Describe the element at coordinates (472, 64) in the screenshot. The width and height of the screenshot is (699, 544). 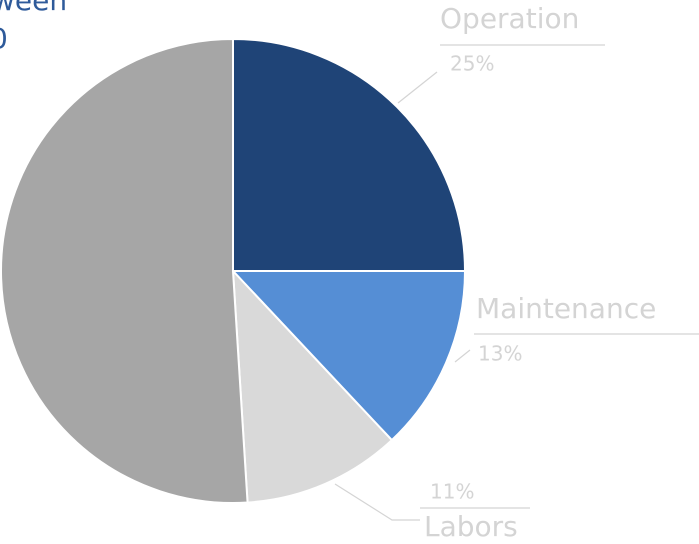
I see `slice-value-label: 25%` at that location.